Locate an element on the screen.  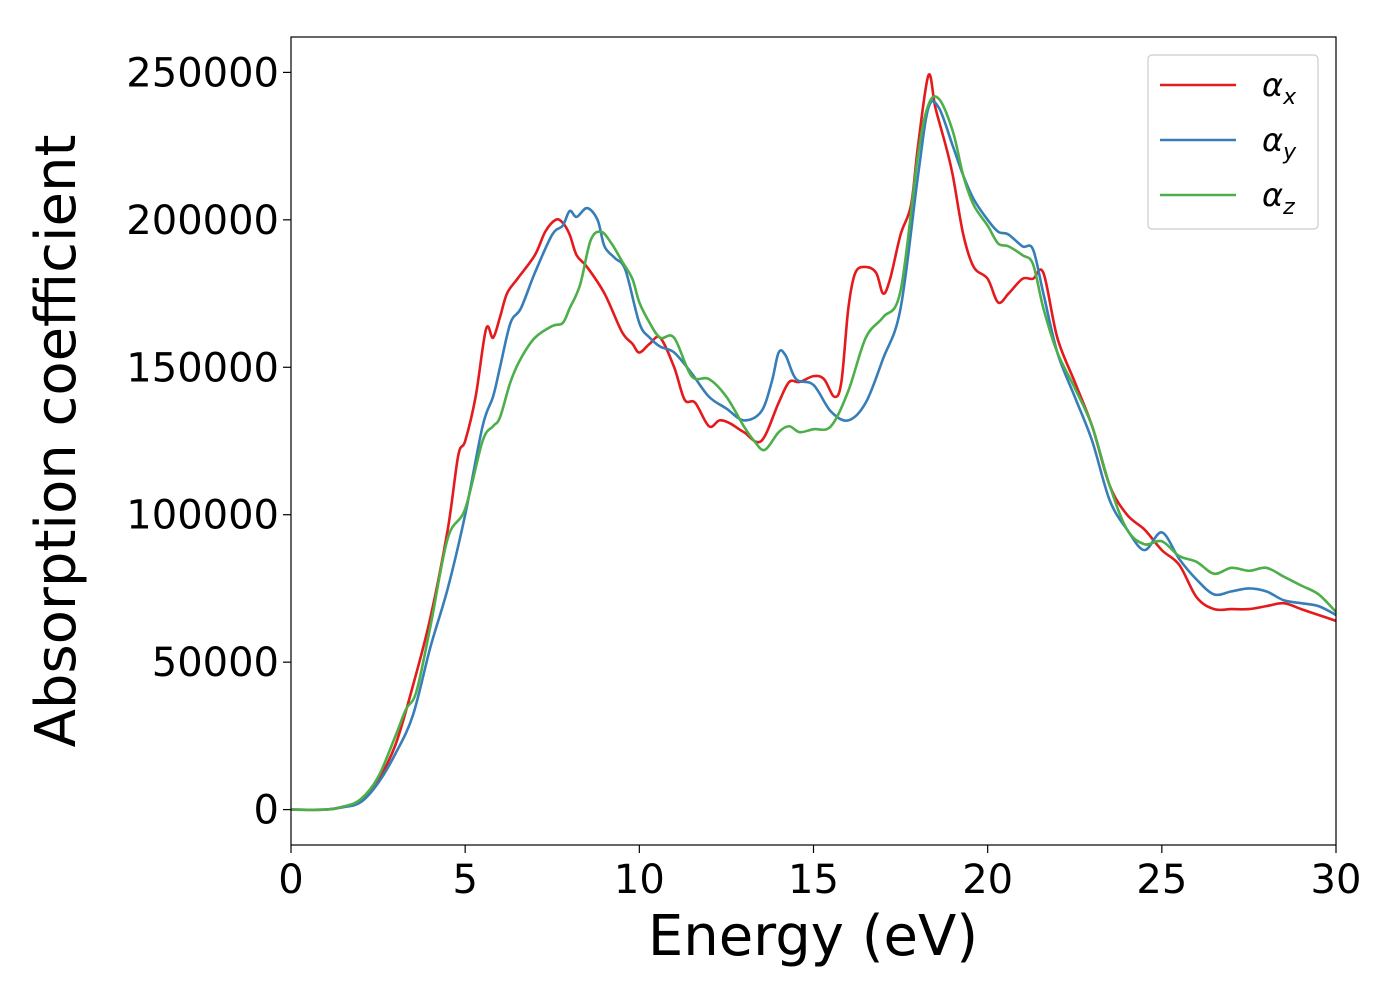
y-tick-label: 100000 is located at coordinates (202, 516).